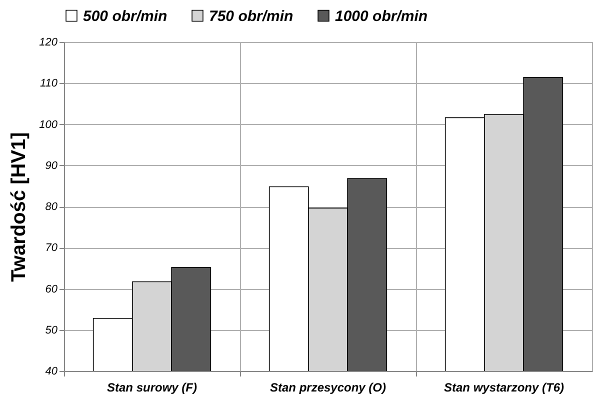  I want to click on y-tick-label: 80, so click(51, 207).